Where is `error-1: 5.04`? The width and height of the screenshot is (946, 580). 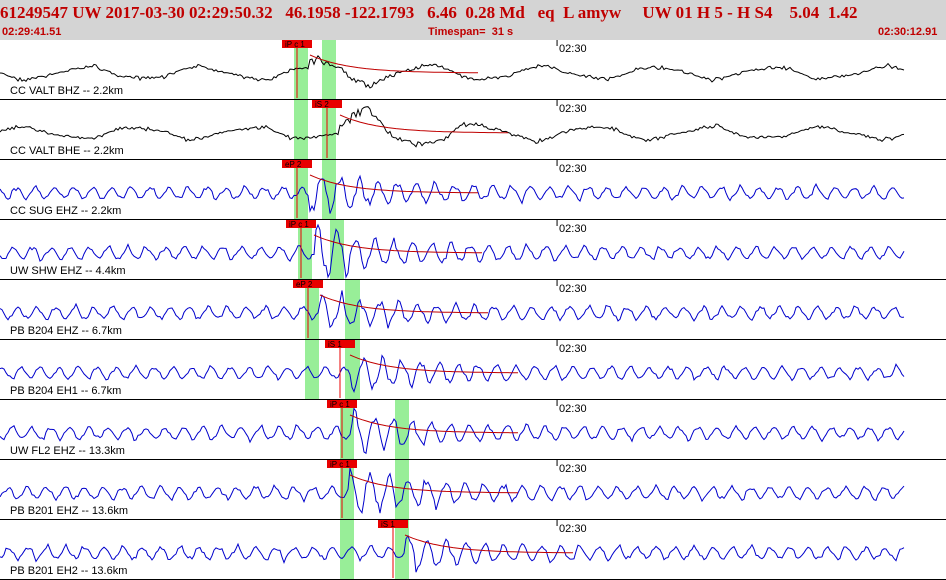
error-1: 5.04 is located at coordinates (804, 12).